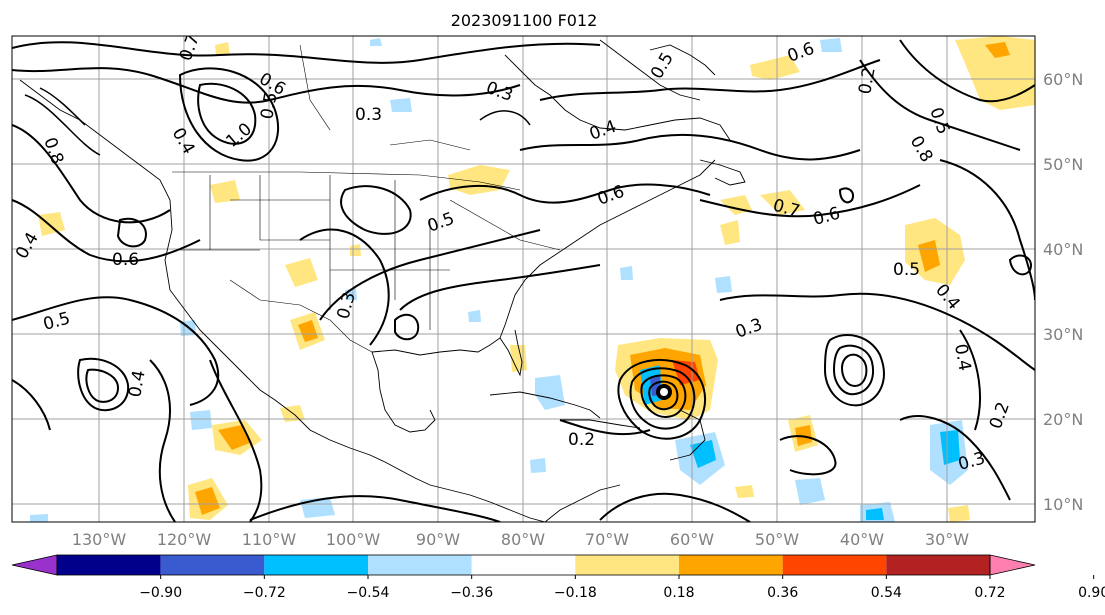  I want to click on lon-label: 80°W, so click(523, 539).